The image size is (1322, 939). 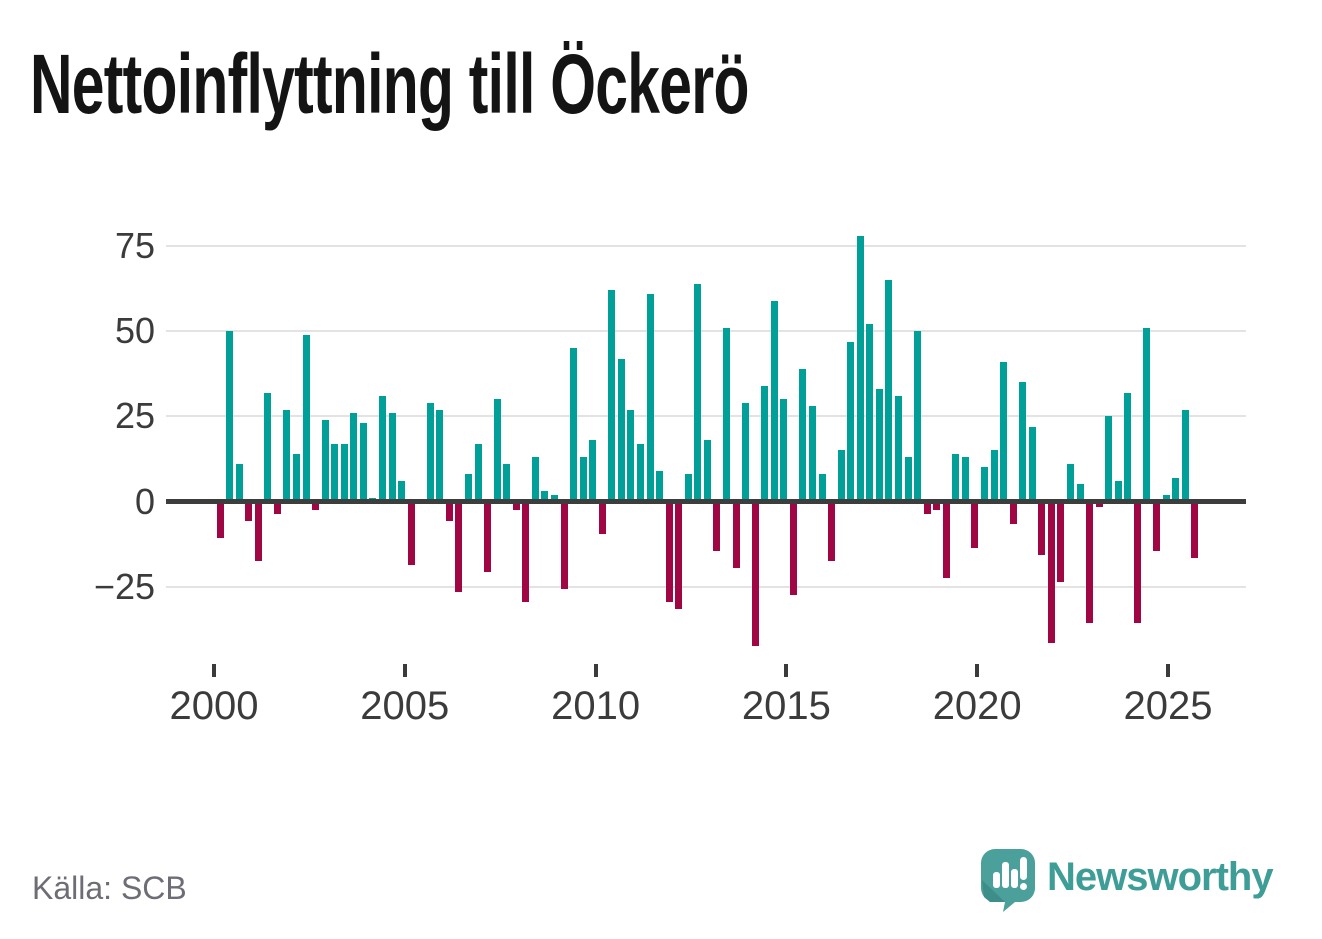 What do you see at coordinates (1168, 706) in the screenshot?
I see `x-tick-label: 2025` at bounding box center [1168, 706].